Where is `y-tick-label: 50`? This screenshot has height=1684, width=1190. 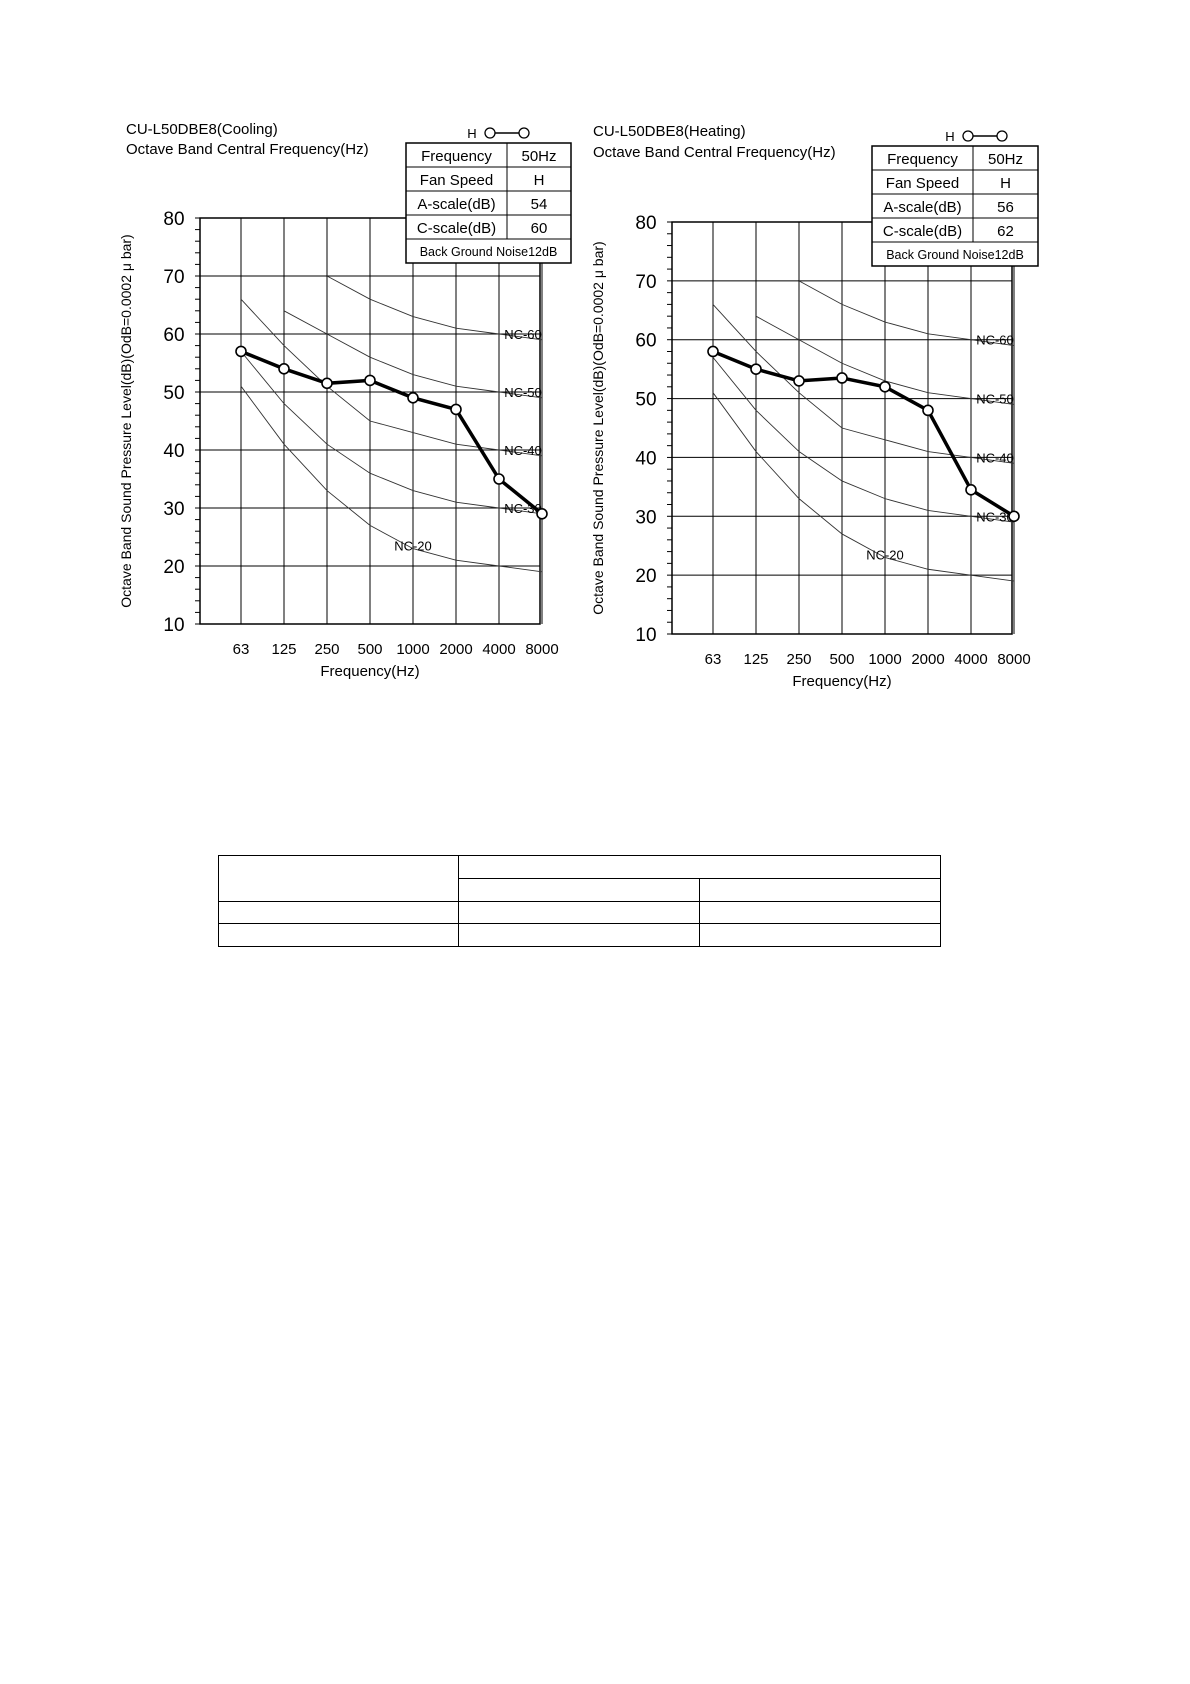 y-tick-label: 50 is located at coordinates (173, 393).